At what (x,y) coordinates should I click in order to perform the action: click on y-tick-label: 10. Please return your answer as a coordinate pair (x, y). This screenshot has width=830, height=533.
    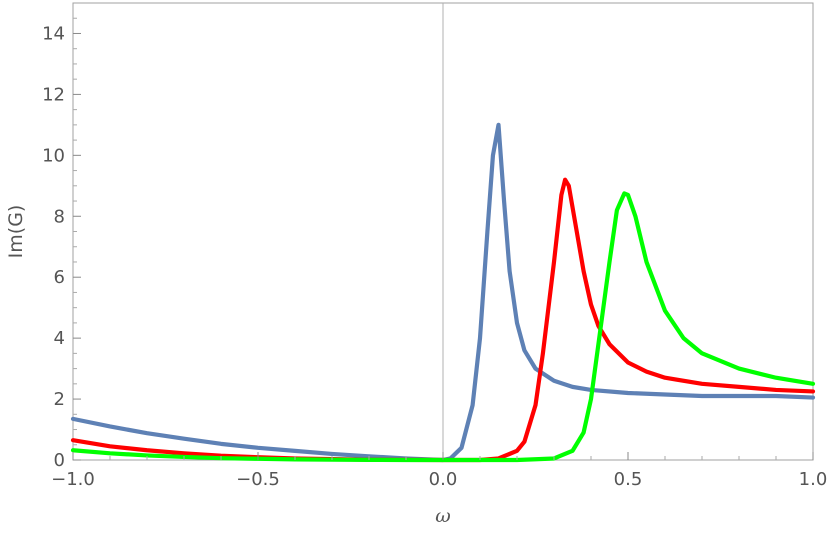
    Looking at the image, I should click on (53, 155).